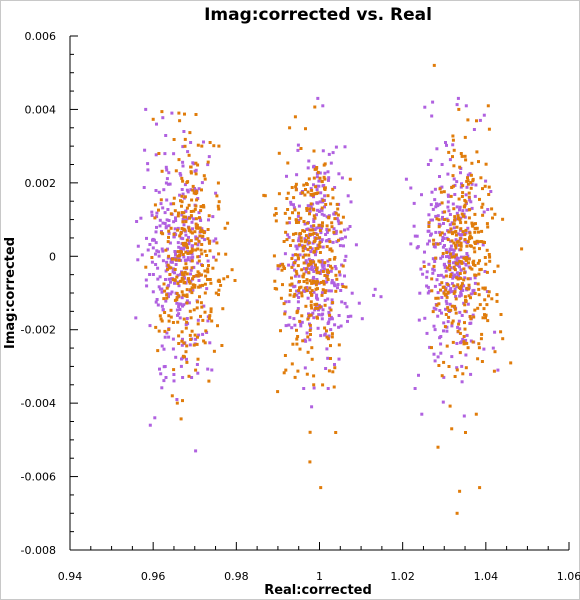 This screenshot has height=600, width=580. What do you see at coordinates (236, 576) in the screenshot?
I see `x-tick-label: 0.98` at bounding box center [236, 576].